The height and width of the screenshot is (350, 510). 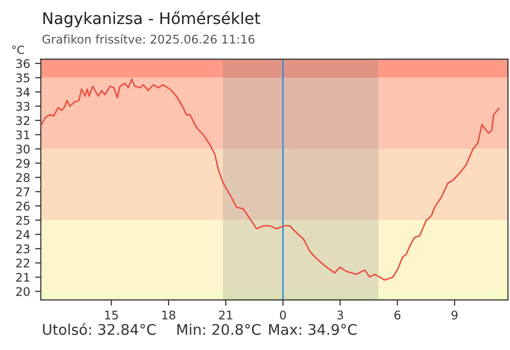 I want to click on y-tick-label: 36, so click(x=23, y=63).